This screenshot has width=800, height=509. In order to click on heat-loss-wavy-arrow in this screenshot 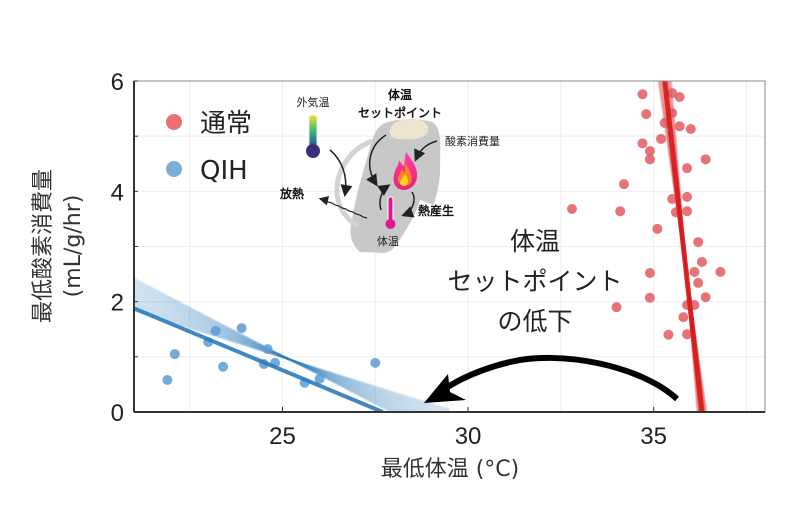, I will do `click(343, 207)`.